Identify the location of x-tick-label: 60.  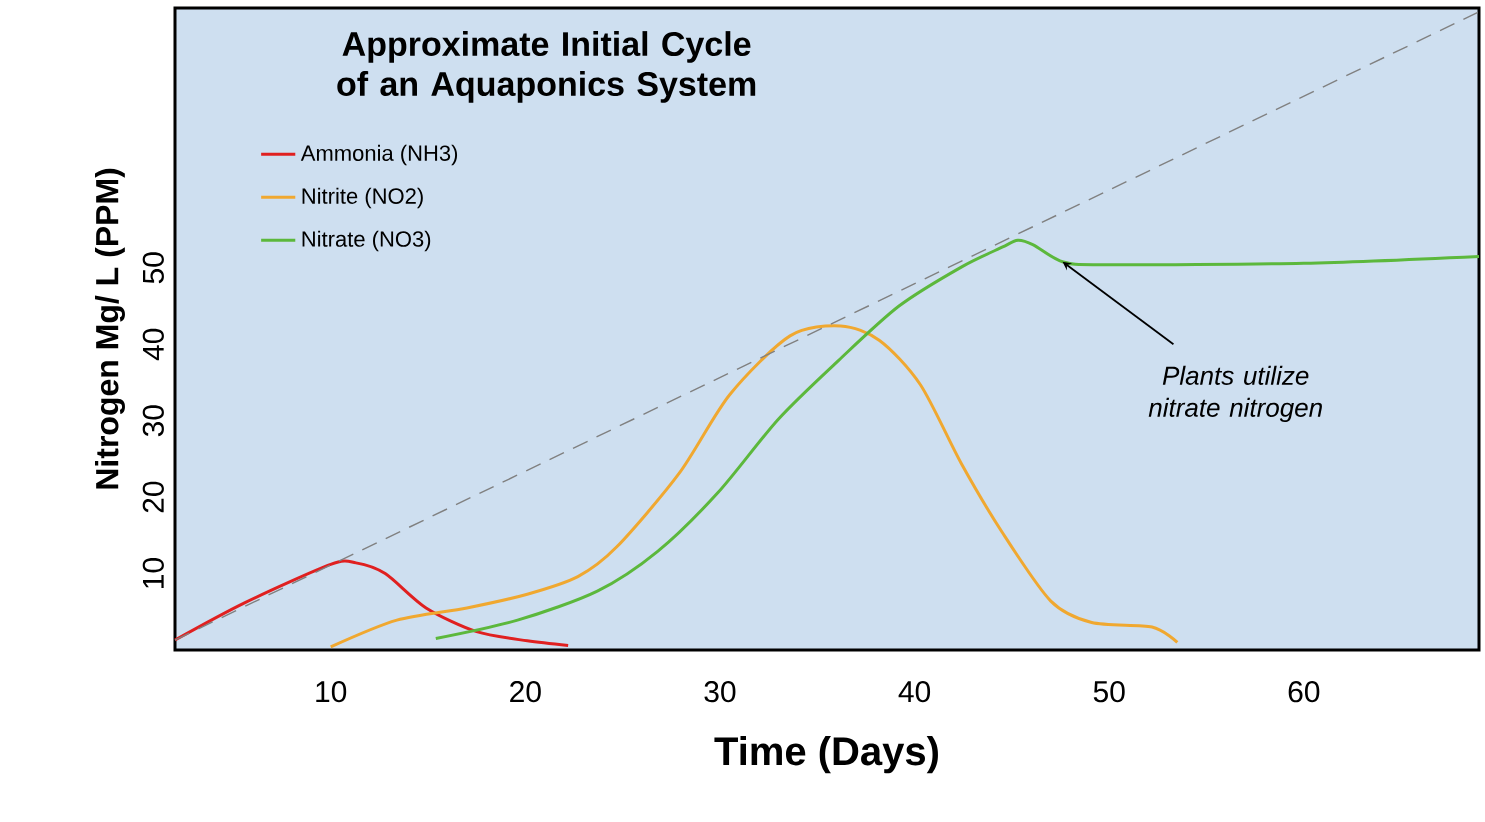
(1304, 692).